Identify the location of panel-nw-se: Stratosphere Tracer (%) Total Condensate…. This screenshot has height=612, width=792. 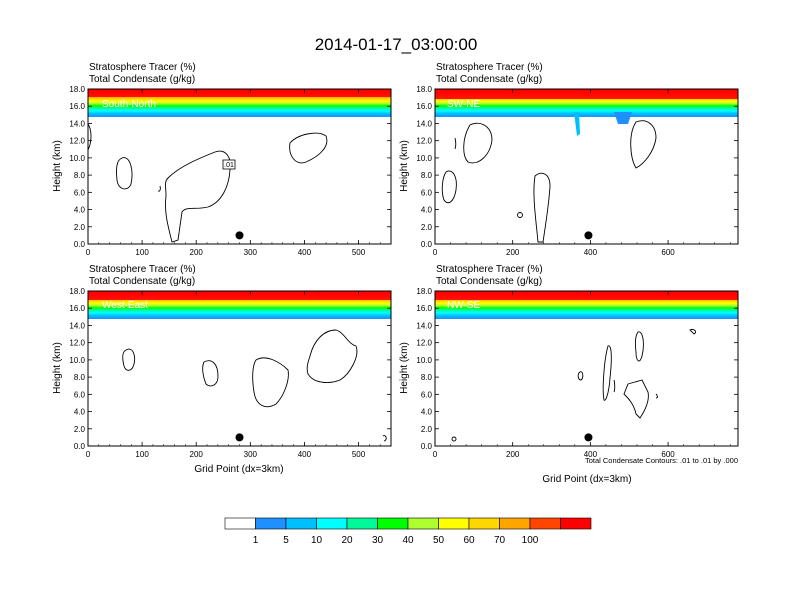
(577, 361).